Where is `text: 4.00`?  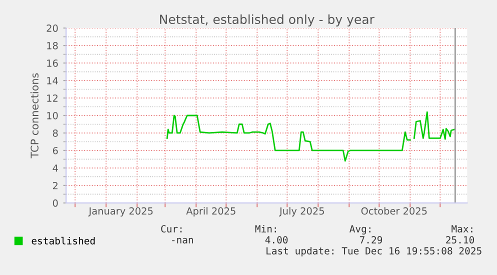 text: 4.00 is located at coordinates (276, 240).